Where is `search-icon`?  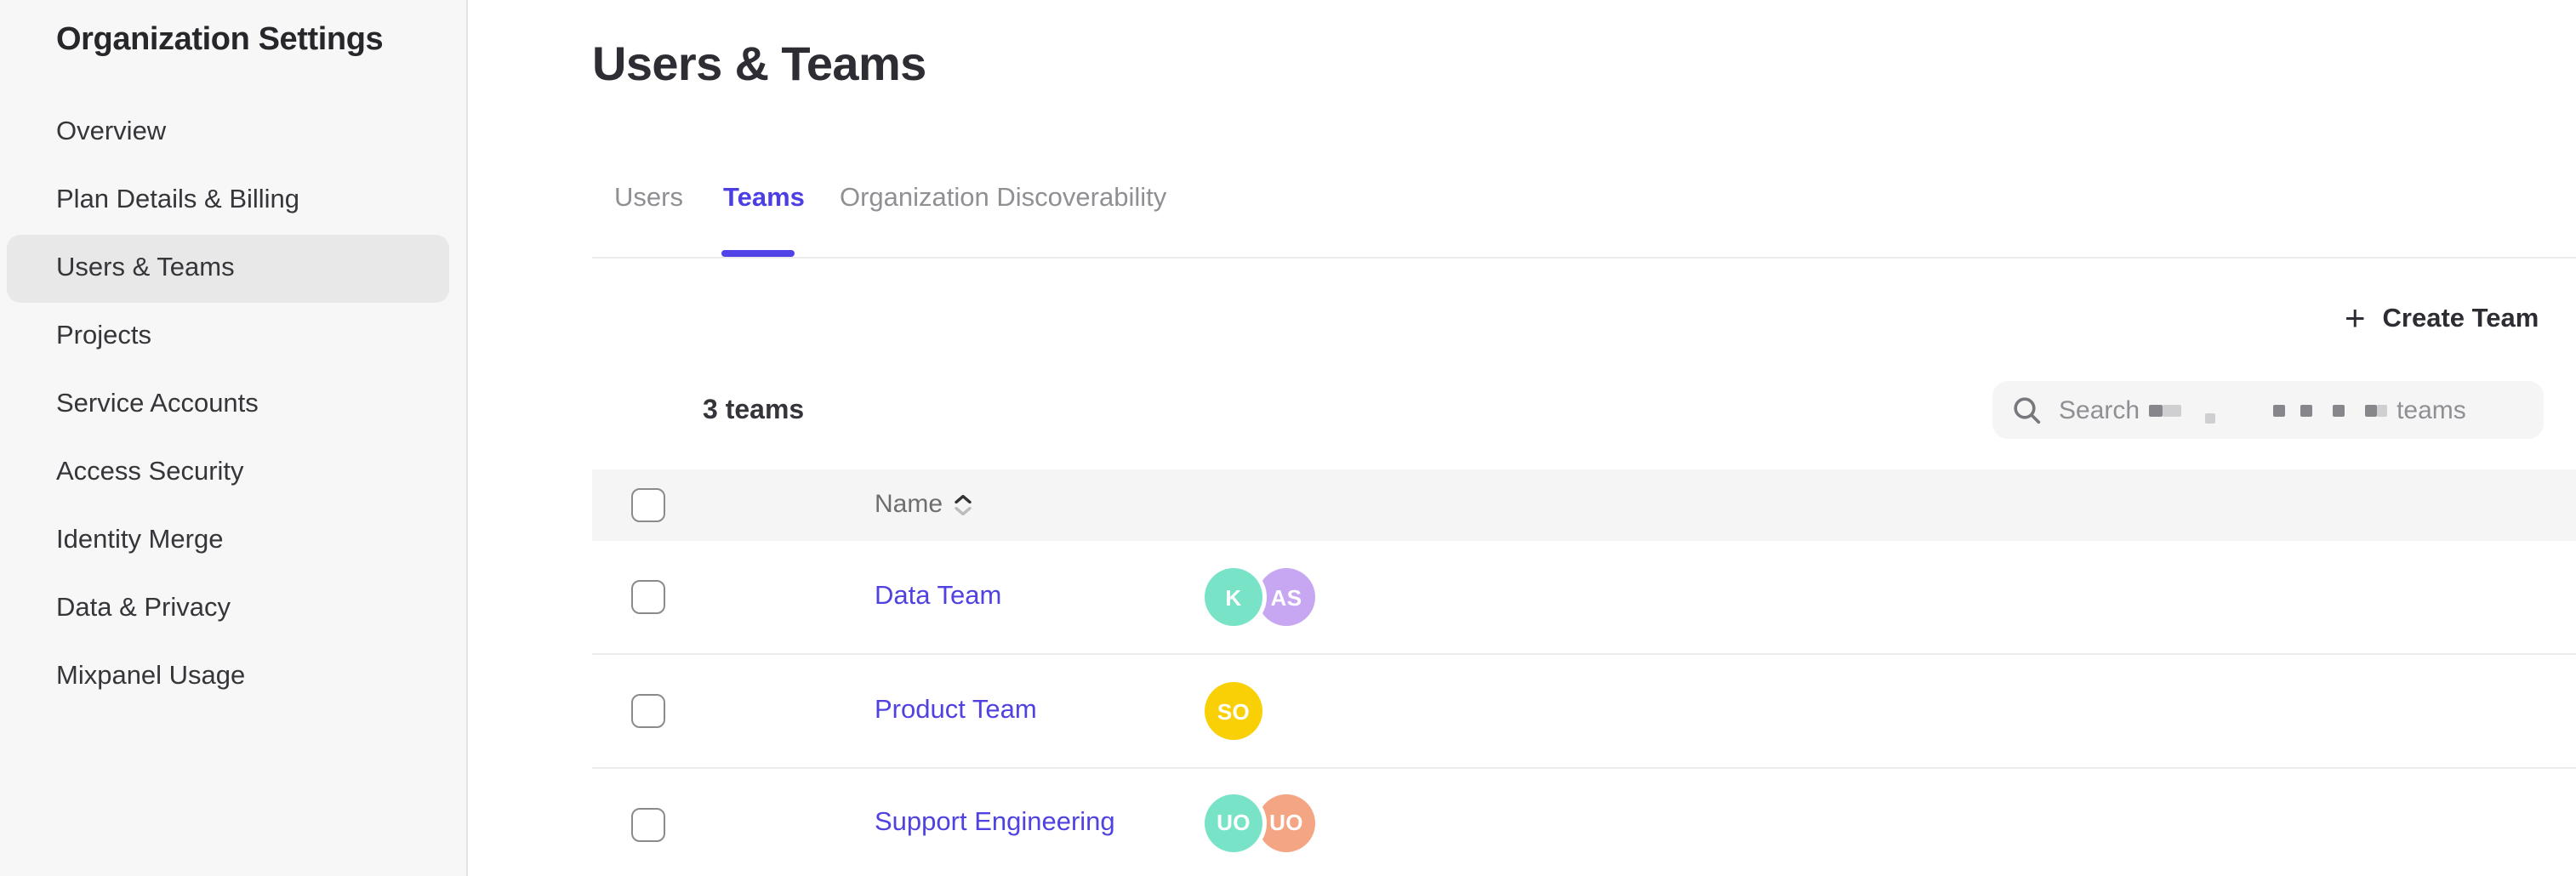
search-icon is located at coordinates (2027, 410).